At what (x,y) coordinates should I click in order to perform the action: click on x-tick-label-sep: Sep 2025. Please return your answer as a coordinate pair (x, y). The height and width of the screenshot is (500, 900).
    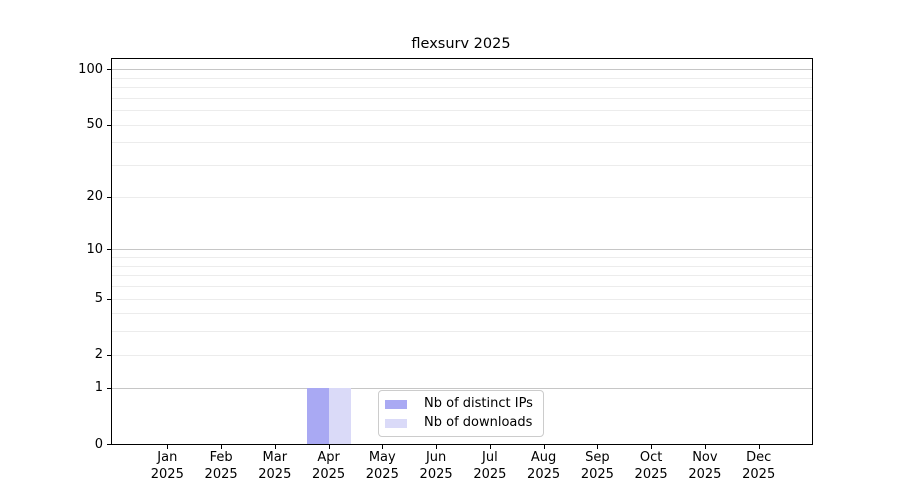
    Looking at the image, I should click on (597, 466).